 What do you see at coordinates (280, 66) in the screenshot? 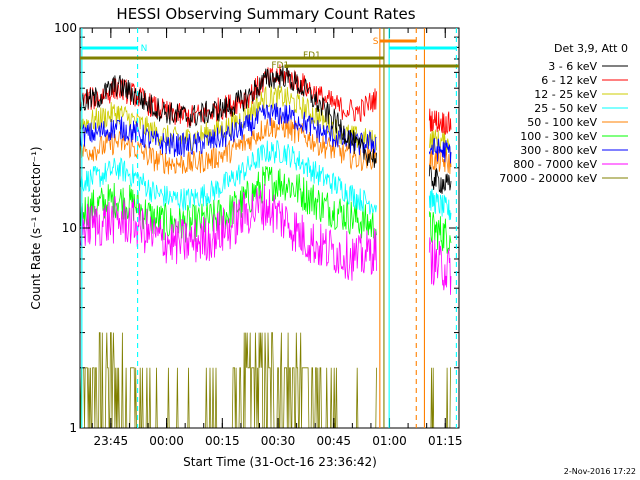
I see `annotation-fd1-label-2: FD1` at bounding box center [280, 66].